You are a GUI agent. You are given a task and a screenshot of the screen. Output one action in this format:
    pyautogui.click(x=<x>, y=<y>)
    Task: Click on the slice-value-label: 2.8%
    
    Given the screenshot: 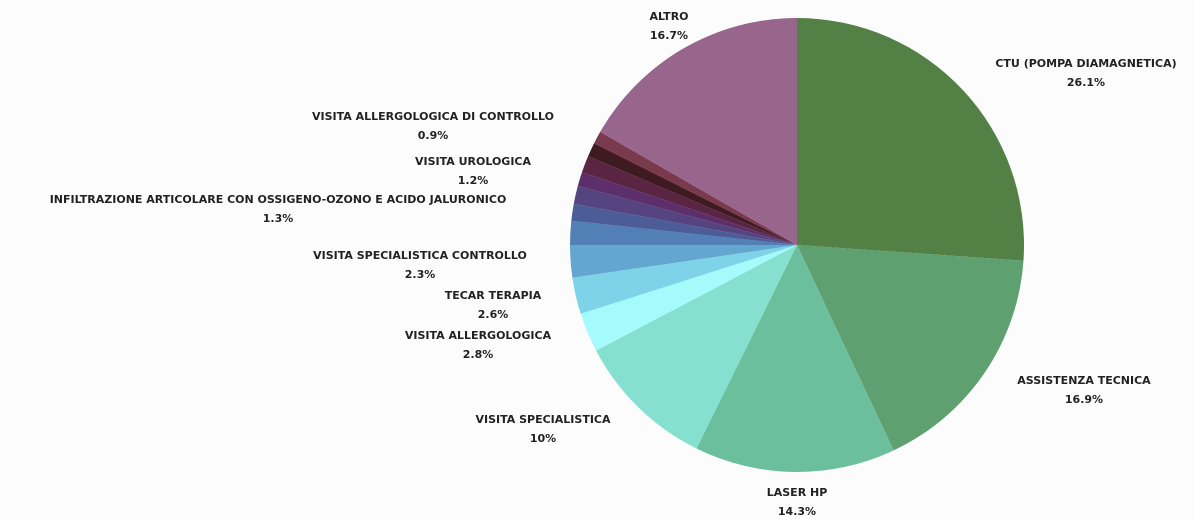 What is the action you would take?
    pyautogui.click(x=478, y=354)
    